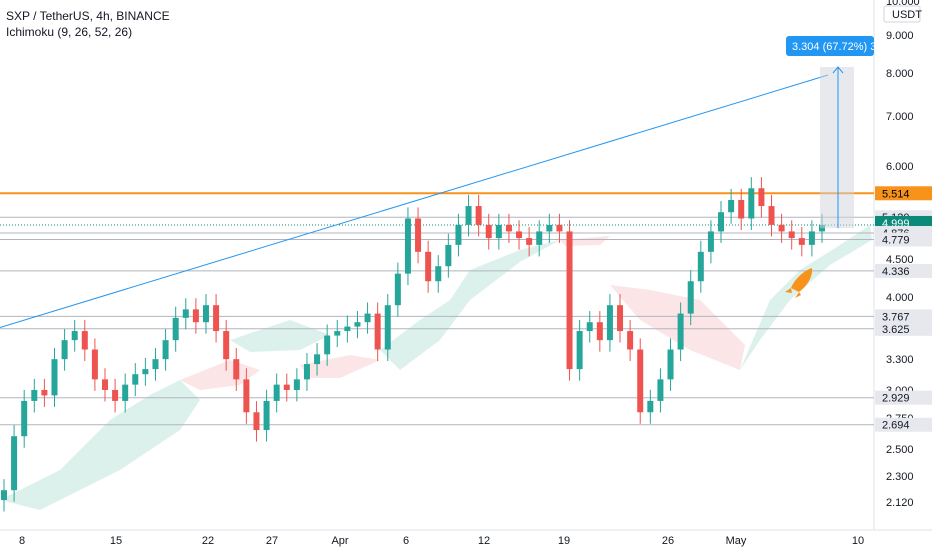 The width and height of the screenshot is (932, 550). What do you see at coordinates (858, 541) in the screenshot?
I see `time-tick-label: 10` at bounding box center [858, 541].